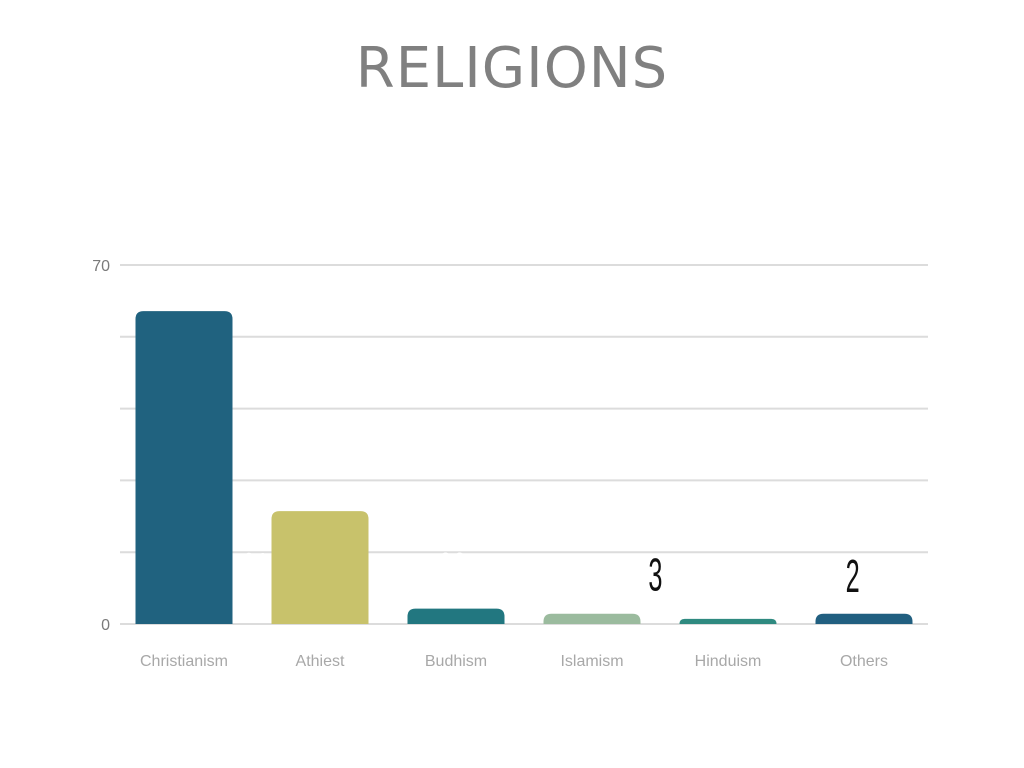 The width and height of the screenshot is (1024, 768). What do you see at coordinates (655, 574) in the screenshot?
I see `data-label: 3` at bounding box center [655, 574].